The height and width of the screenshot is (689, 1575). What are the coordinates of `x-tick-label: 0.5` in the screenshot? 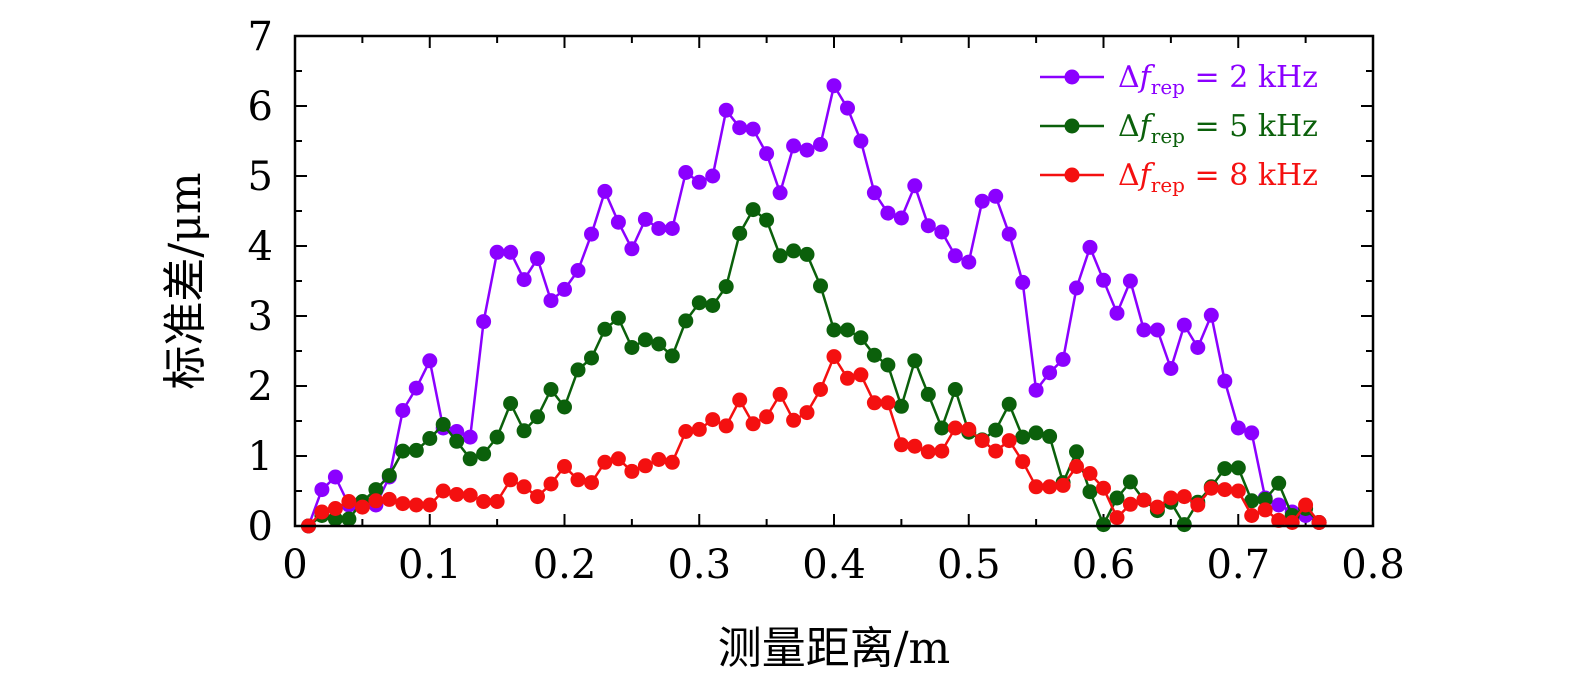 It's located at (969, 565).